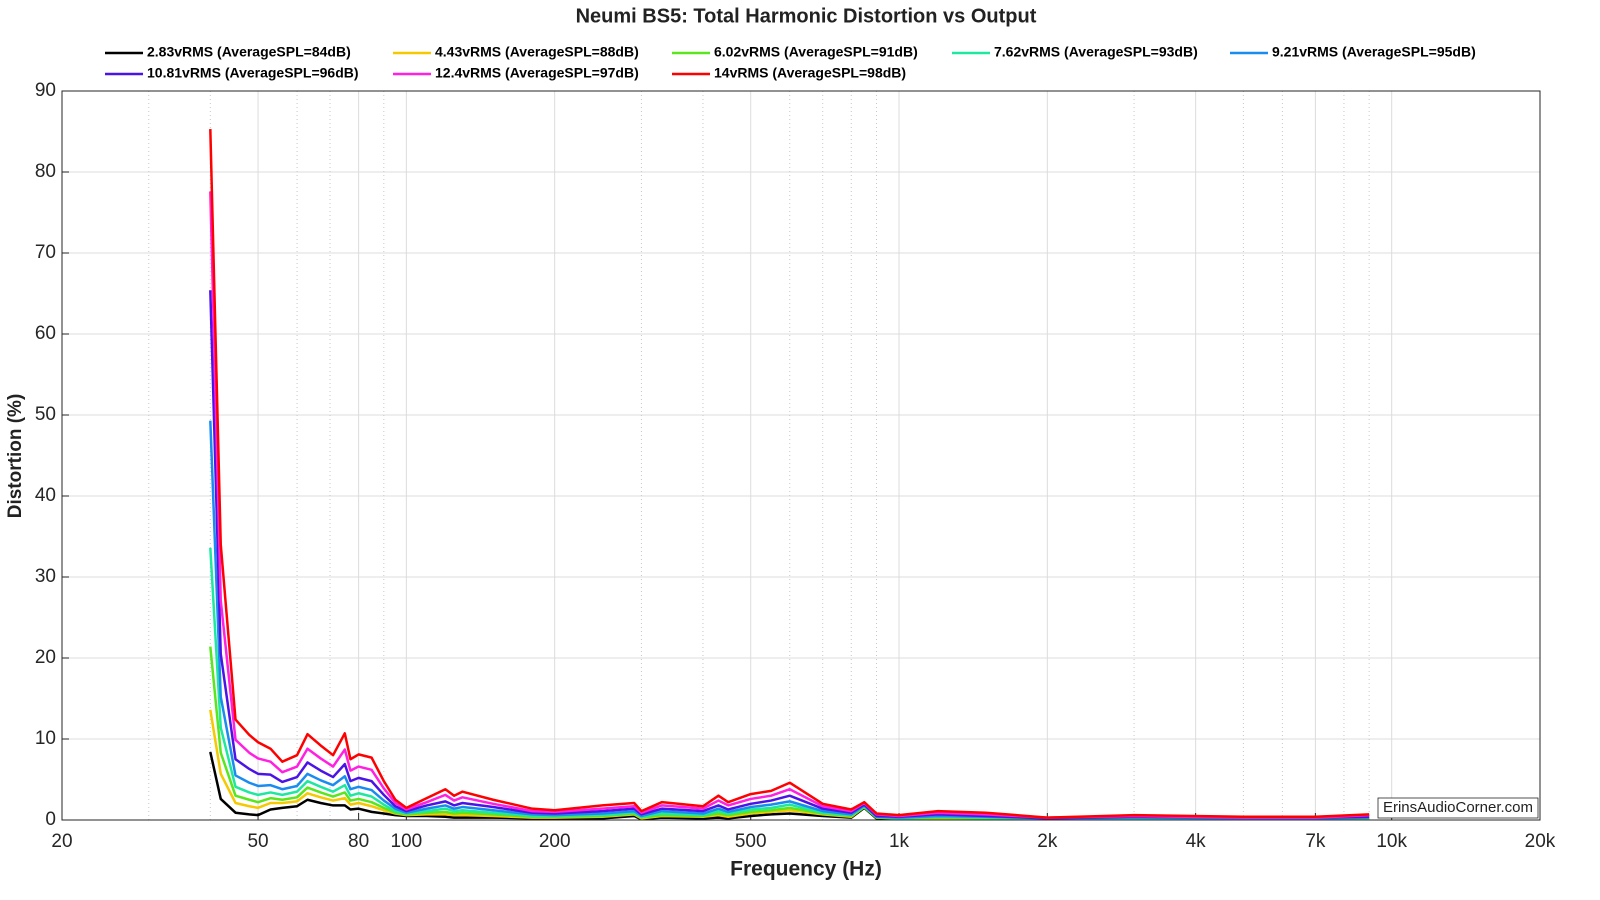 This screenshot has height=900, width=1600. What do you see at coordinates (1391, 841) in the screenshot?
I see `x-tick-label: 10k` at bounding box center [1391, 841].